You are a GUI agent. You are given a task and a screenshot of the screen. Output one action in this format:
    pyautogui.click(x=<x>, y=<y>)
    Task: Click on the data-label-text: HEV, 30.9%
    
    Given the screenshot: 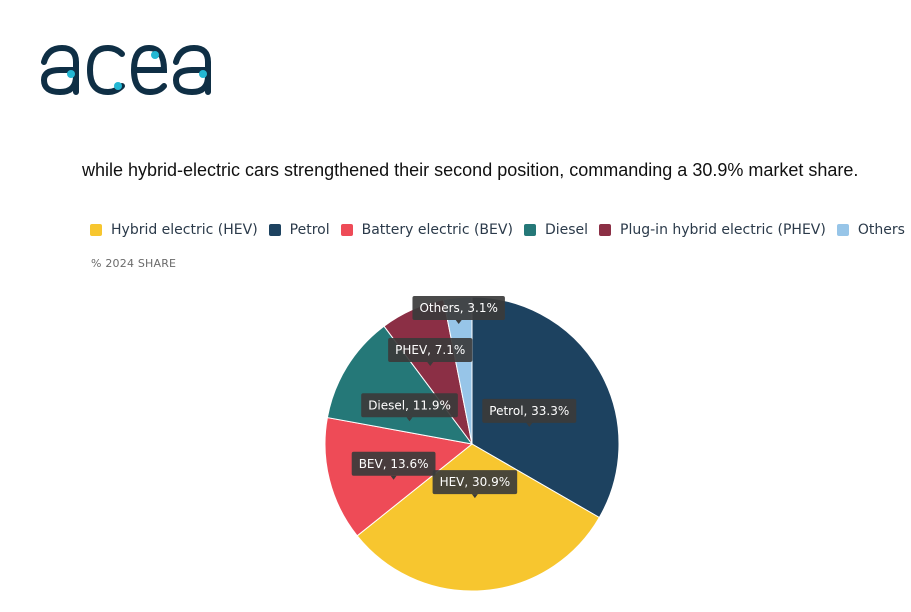 What is the action you would take?
    pyautogui.click(x=475, y=482)
    